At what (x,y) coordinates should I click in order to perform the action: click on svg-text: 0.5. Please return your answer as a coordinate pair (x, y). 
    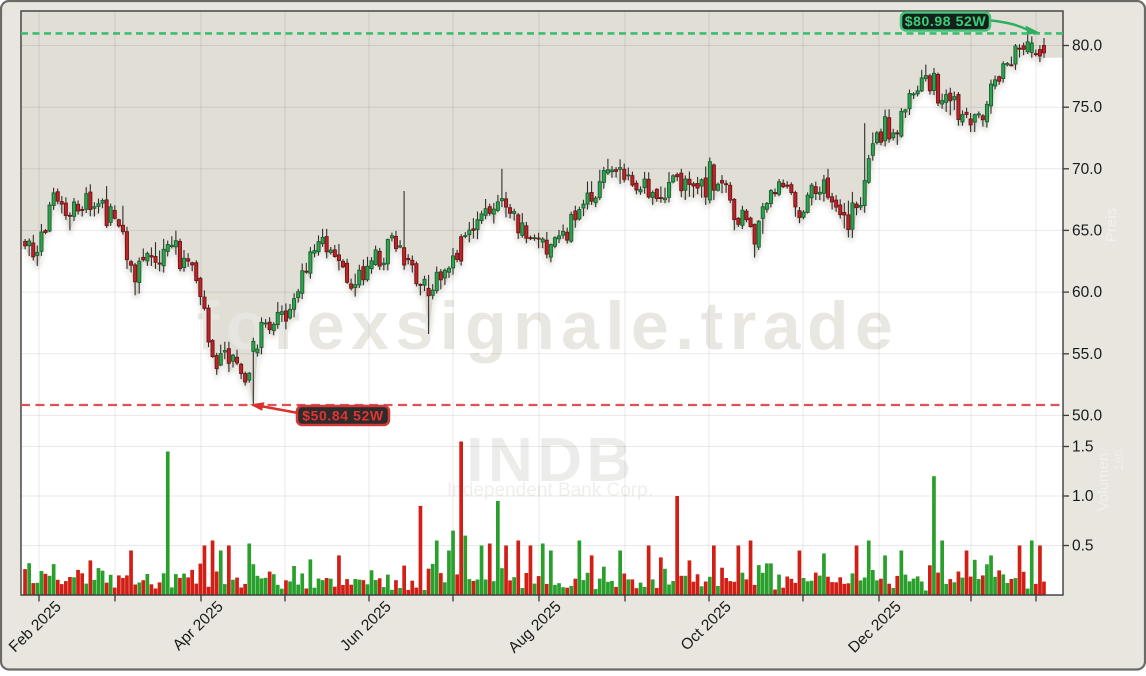
    Looking at the image, I should click on (1083, 546).